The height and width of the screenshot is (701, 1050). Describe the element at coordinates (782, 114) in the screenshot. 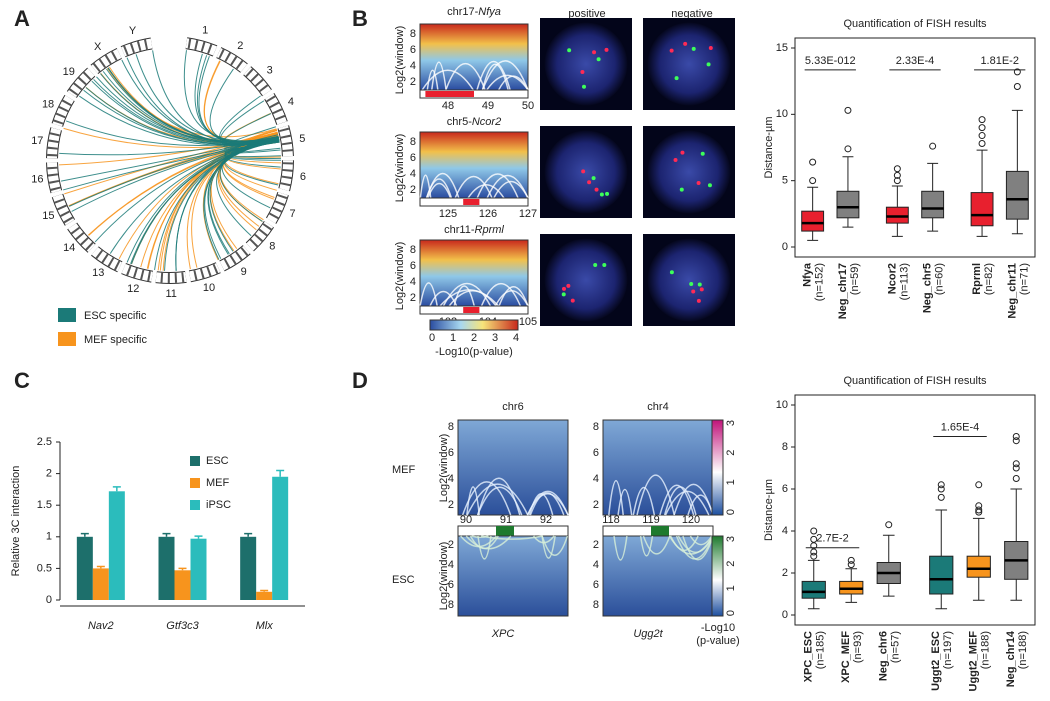

I see `y-tick-label: 10` at that location.